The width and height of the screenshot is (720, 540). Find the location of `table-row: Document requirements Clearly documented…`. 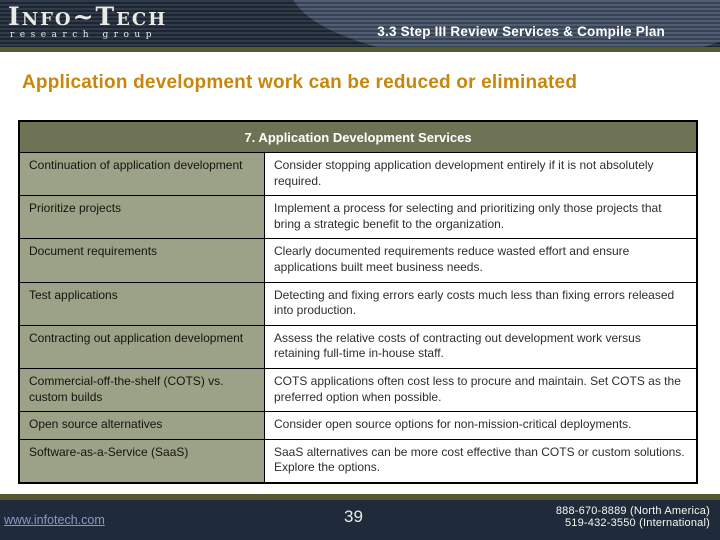

table-row: Document requirements Clearly documented… is located at coordinates (358, 260).